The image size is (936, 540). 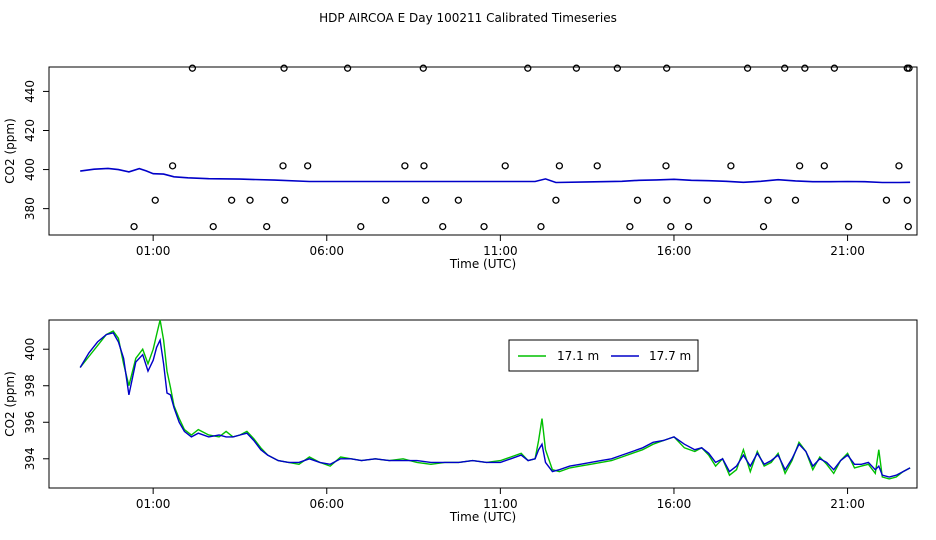 I want to click on co2-line-series, so click(x=495, y=175).